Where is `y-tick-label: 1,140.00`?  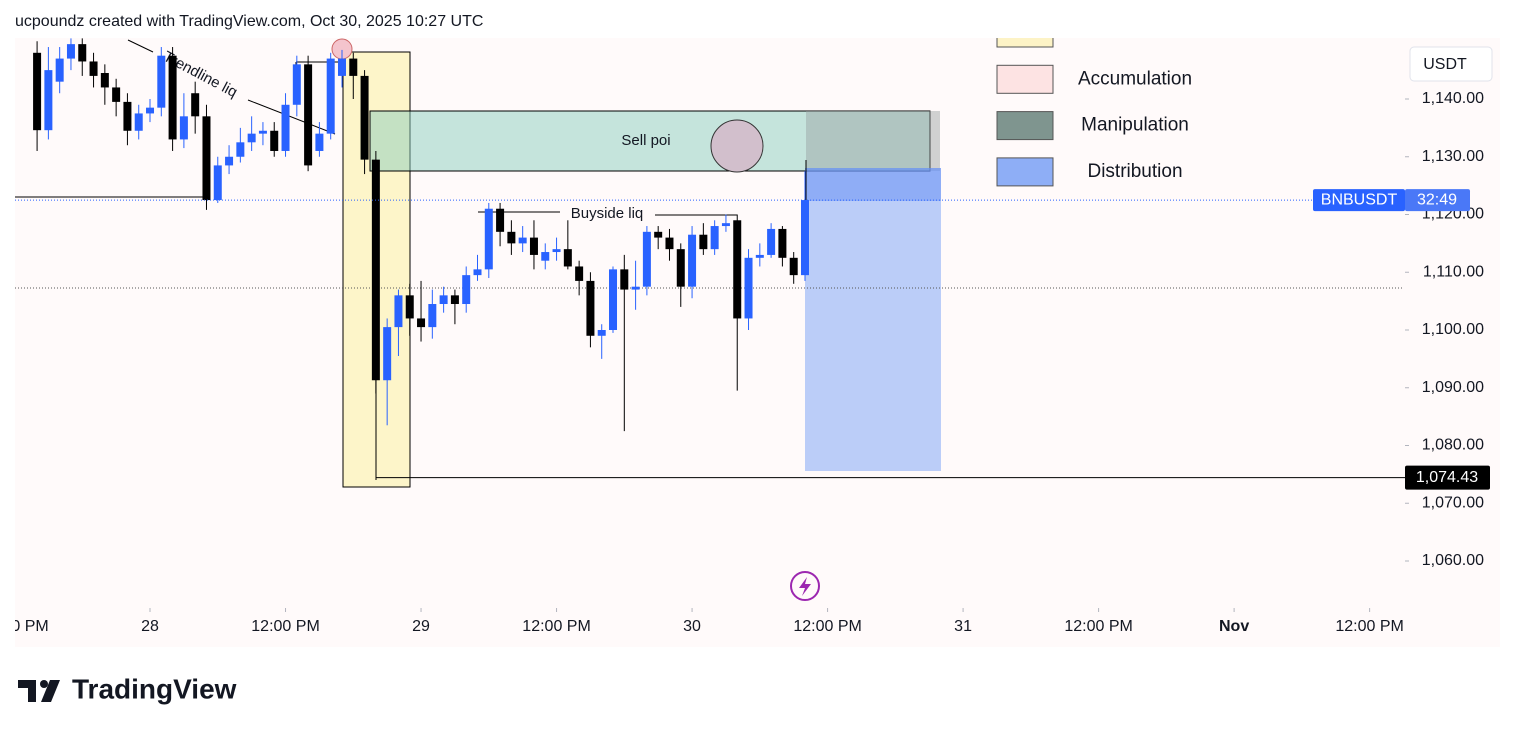 y-tick-label: 1,140.00 is located at coordinates (1453, 98).